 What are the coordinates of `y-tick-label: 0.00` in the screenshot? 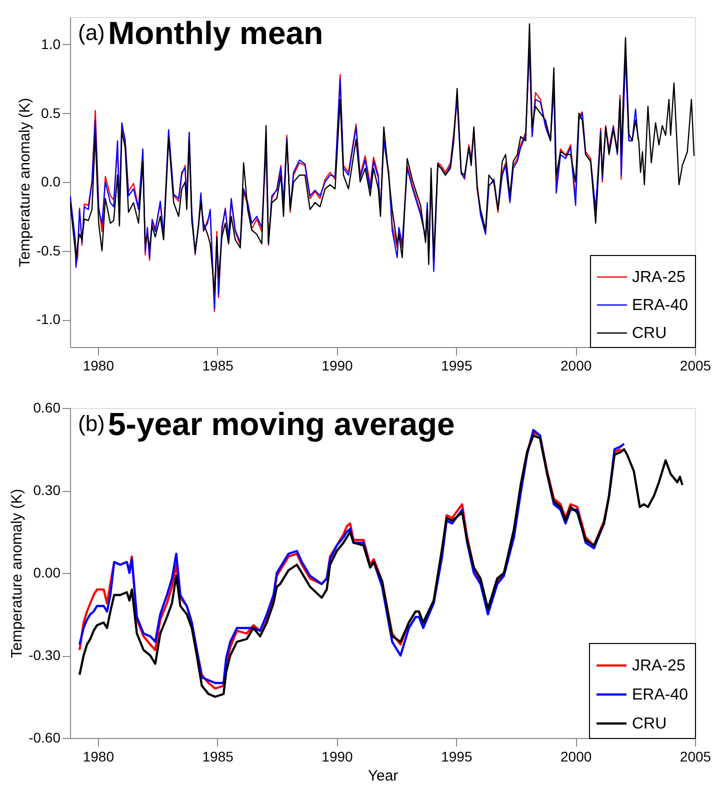 It's located at (47, 572).